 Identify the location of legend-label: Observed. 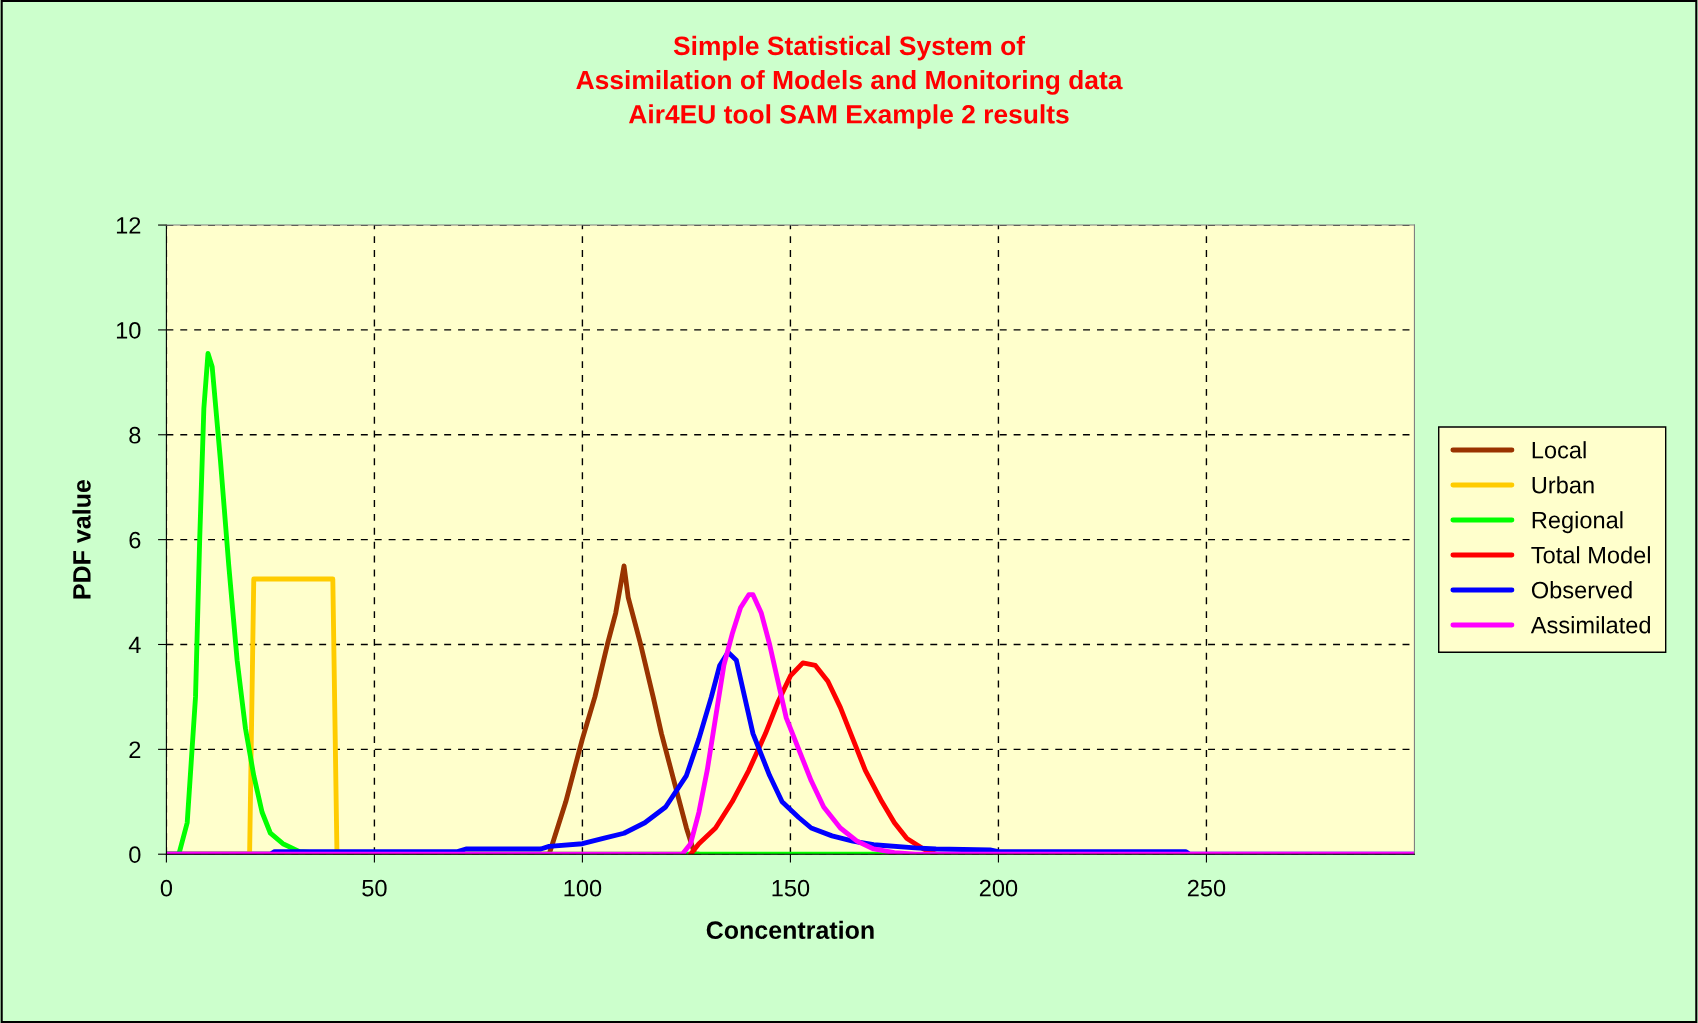
(1581, 590).